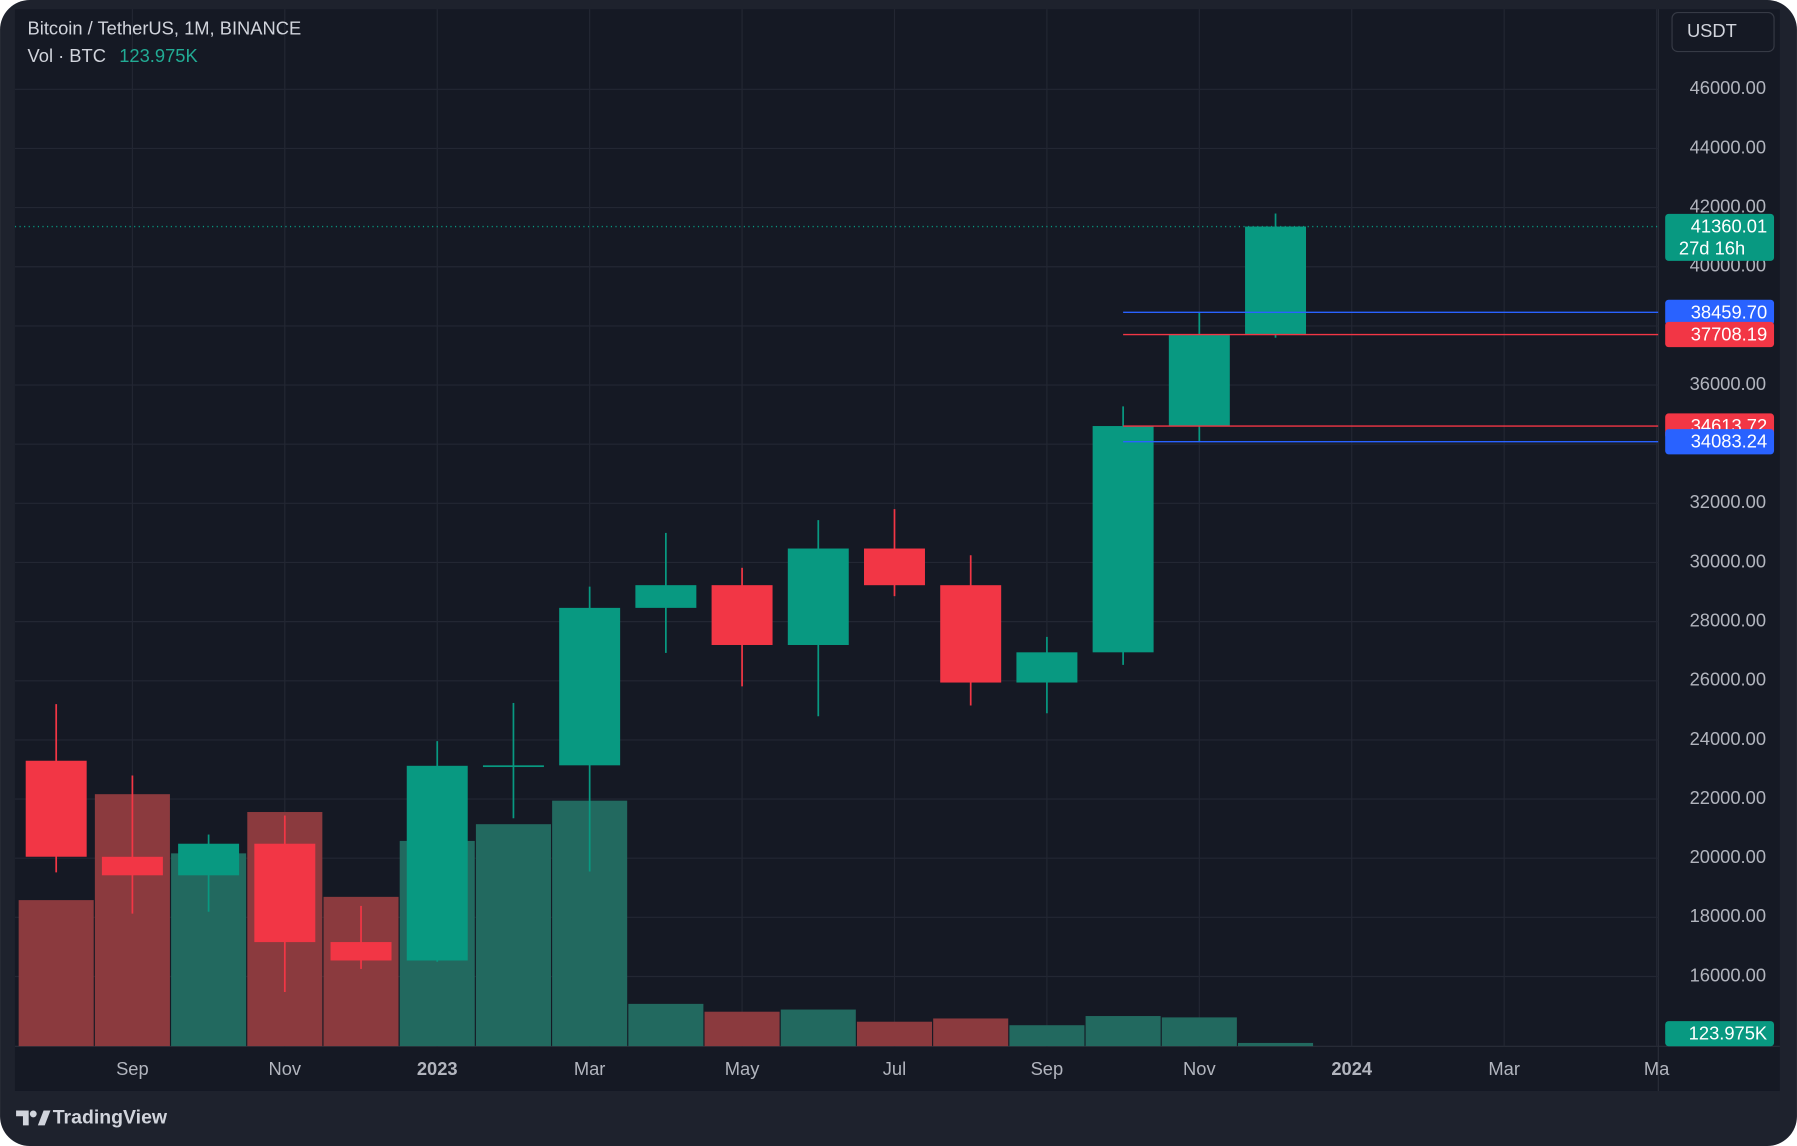 Image resolution: width=1797 pixels, height=1146 pixels. I want to click on volume-label-box, so click(1720, 1034).